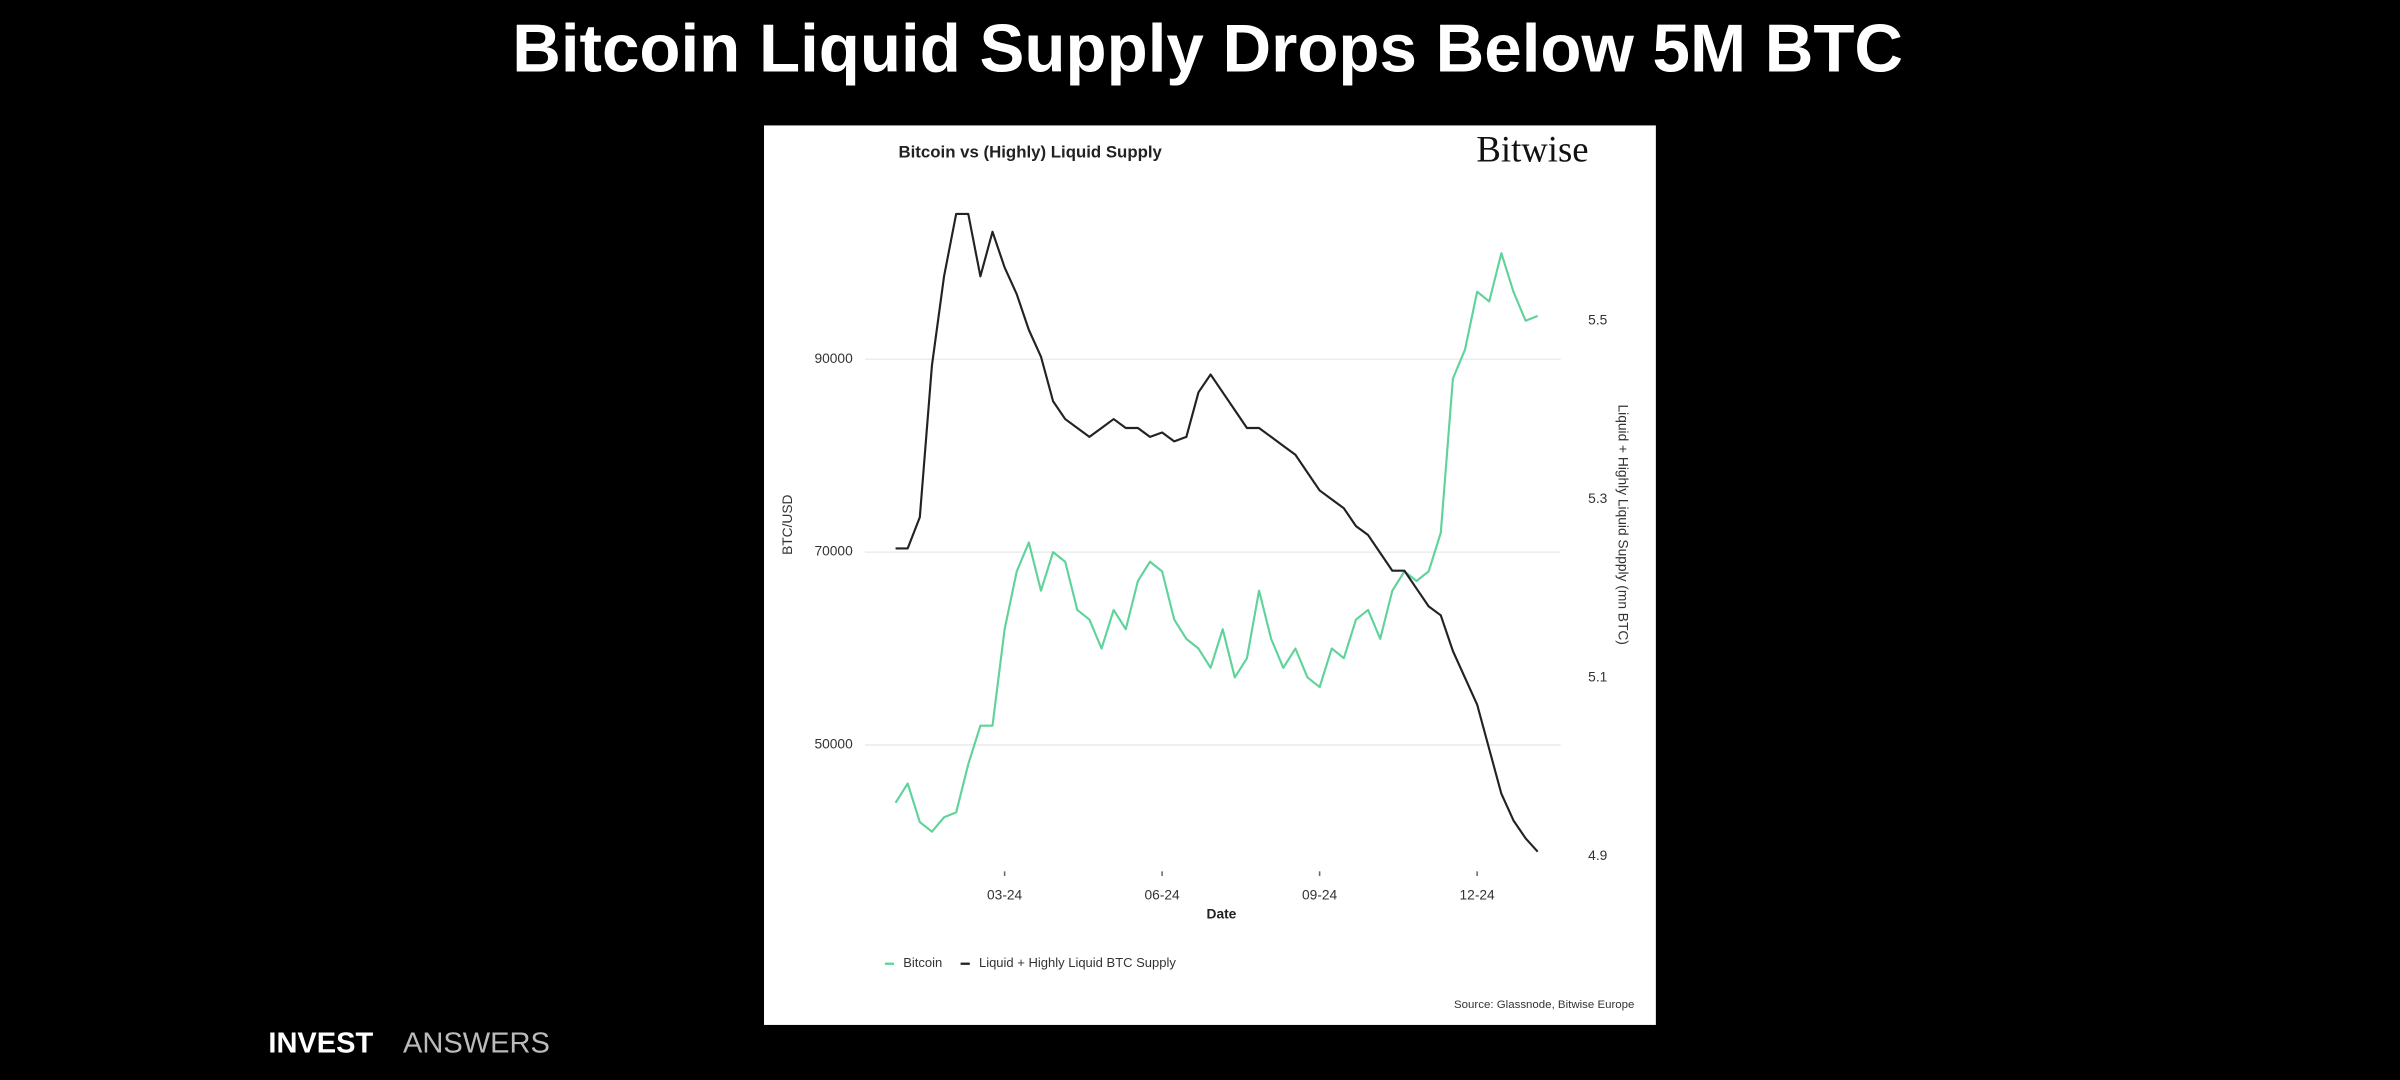 The height and width of the screenshot is (1080, 2400). I want to click on x-tick-label: 12-24, so click(1478, 894).